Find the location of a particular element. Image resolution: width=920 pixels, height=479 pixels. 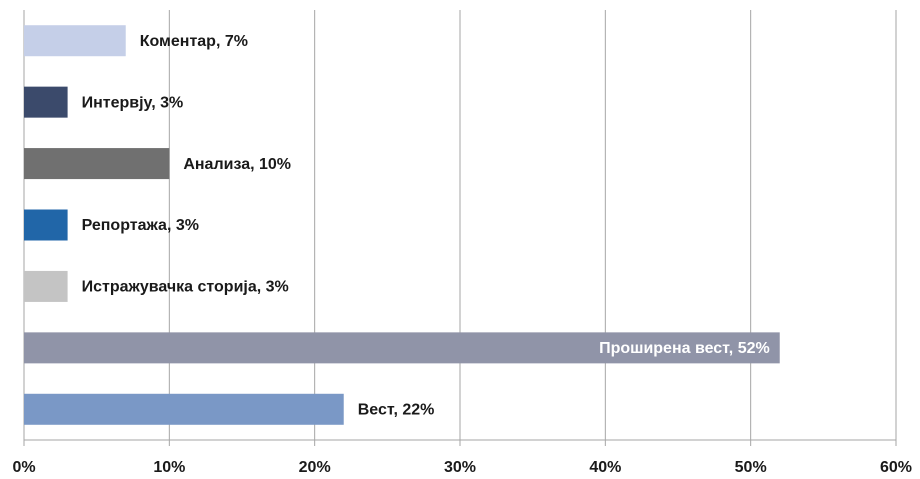

data-label: Вест, 22% is located at coordinates (396, 410).